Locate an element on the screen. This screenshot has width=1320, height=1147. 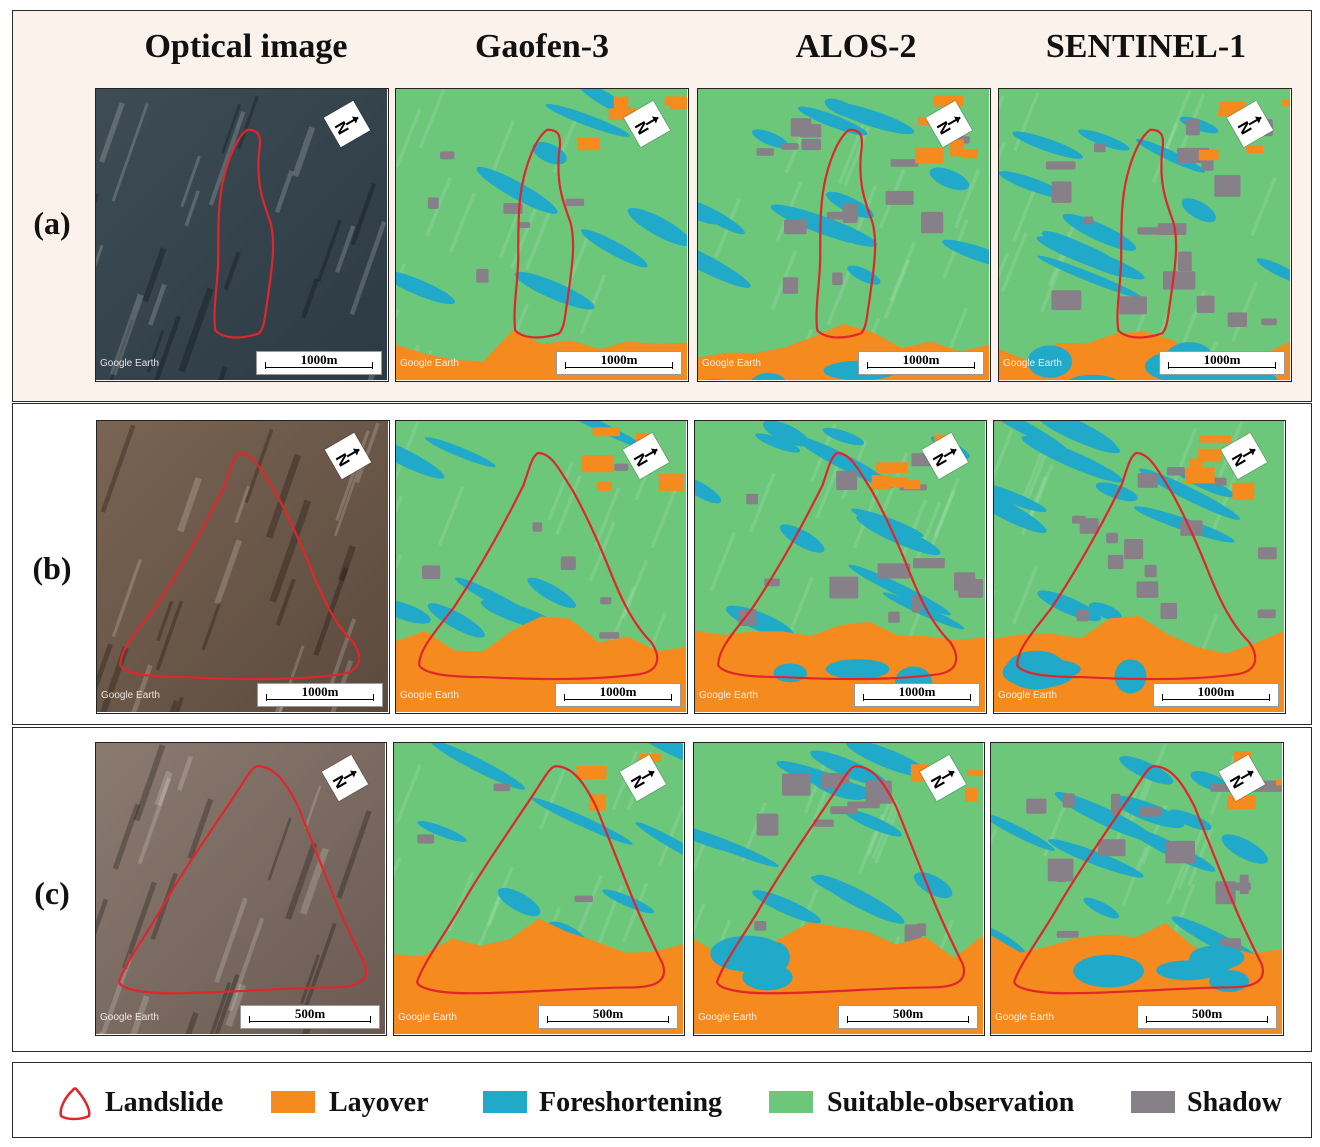
column-header-alos2: ALOS-2 is located at coordinates (856, 46).